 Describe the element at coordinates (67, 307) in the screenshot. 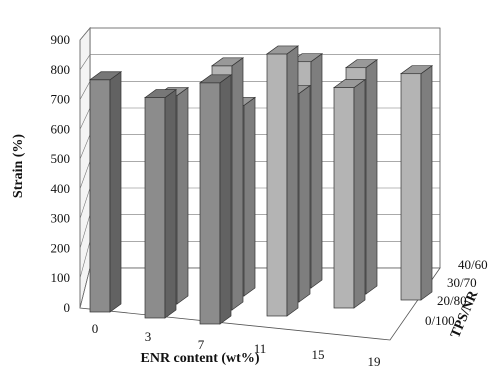

I see `y-tick-label: 0` at that location.